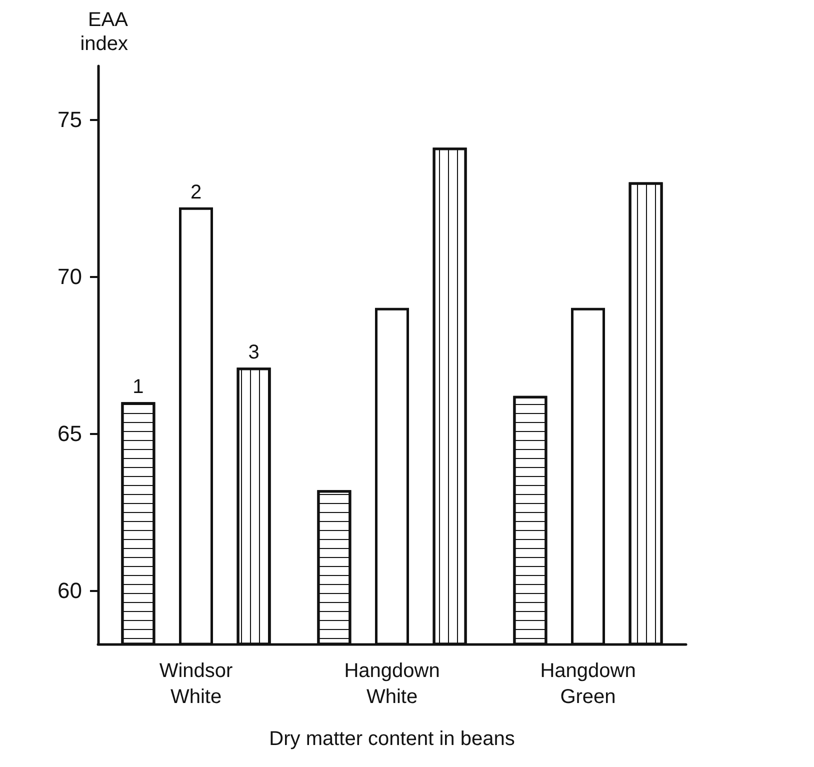 The image size is (814, 767). What do you see at coordinates (392, 684) in the screenshot?
I see `x-tick-label: Hangdown White` at bounding box center [392, 684].